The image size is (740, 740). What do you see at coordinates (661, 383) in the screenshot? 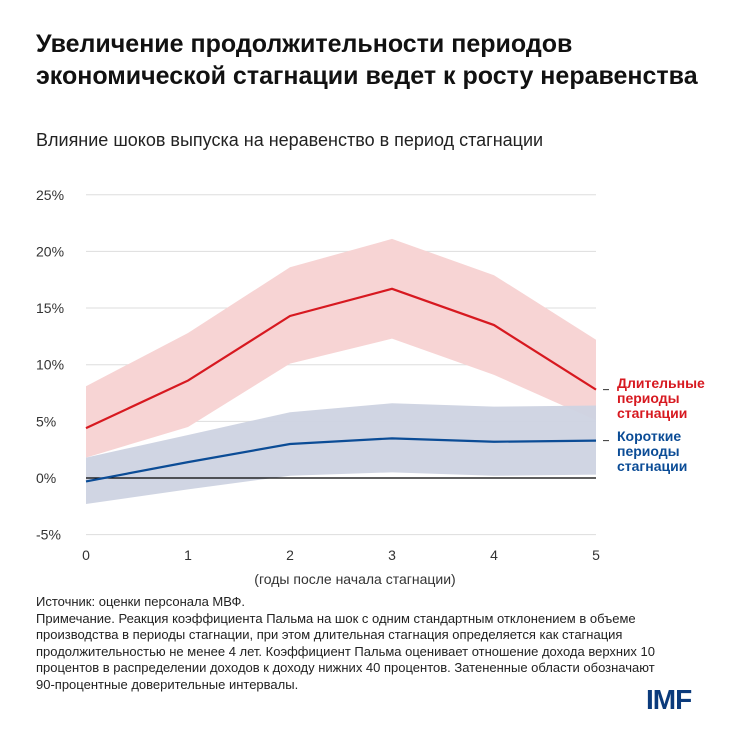
I see `legend-long-line: Длительные` at bounding box center [661, 383].